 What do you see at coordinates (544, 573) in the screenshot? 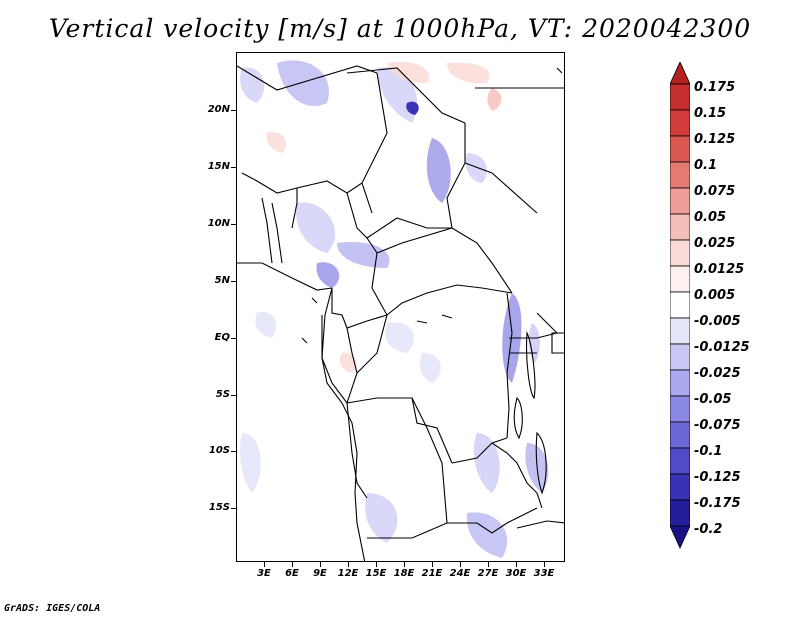
I see `lon-label-33e: 33E` at bounding box center [544, 573].